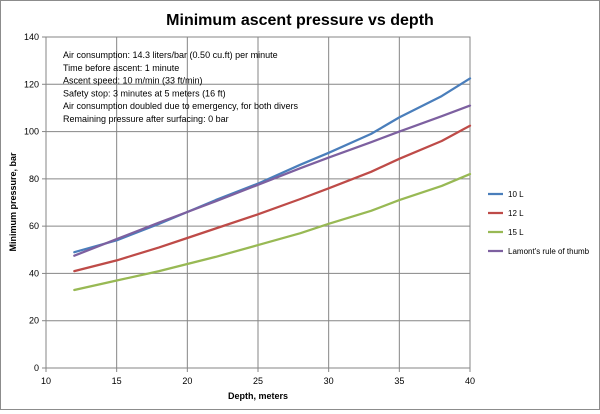 This screenshot has width=600, height=414. What do you see at coordinates (46, 381) in the screenshot?
I see `x-tick-label: 10` at bounding box center [46, 381].